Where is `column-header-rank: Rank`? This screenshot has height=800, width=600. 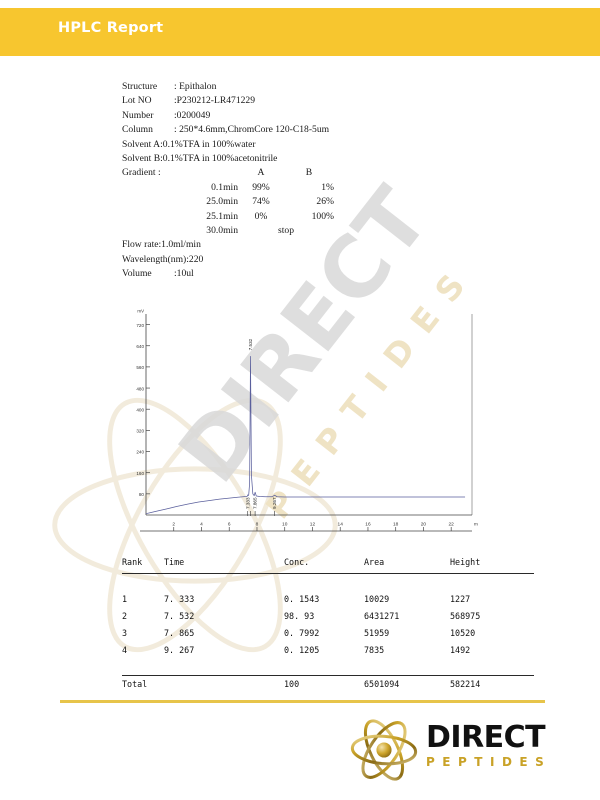
column-header-rank: Rank is located at coordinates (132, 562).